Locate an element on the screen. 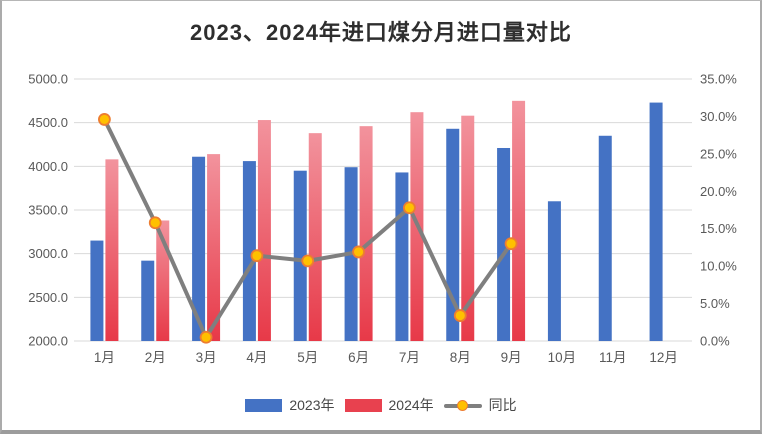 The width and height of the screenshot is (762, 434). yoy-marker-7月 is located at coordinates (409, 208).